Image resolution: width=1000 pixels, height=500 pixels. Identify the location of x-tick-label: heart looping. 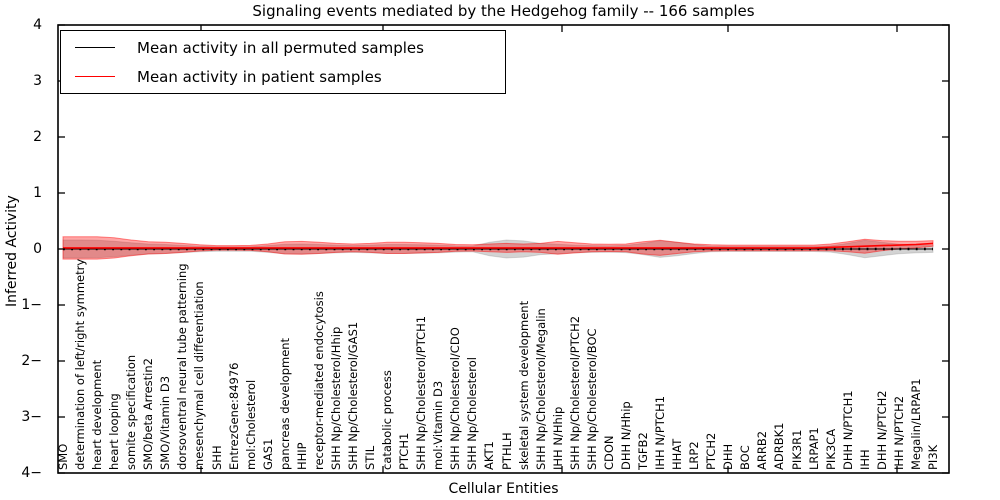
(114, 431).